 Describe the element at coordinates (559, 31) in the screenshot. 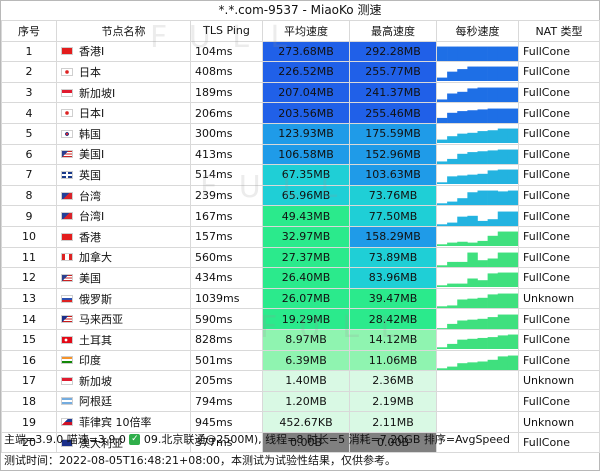

I see `header-nat: NAT 类型` at that location.